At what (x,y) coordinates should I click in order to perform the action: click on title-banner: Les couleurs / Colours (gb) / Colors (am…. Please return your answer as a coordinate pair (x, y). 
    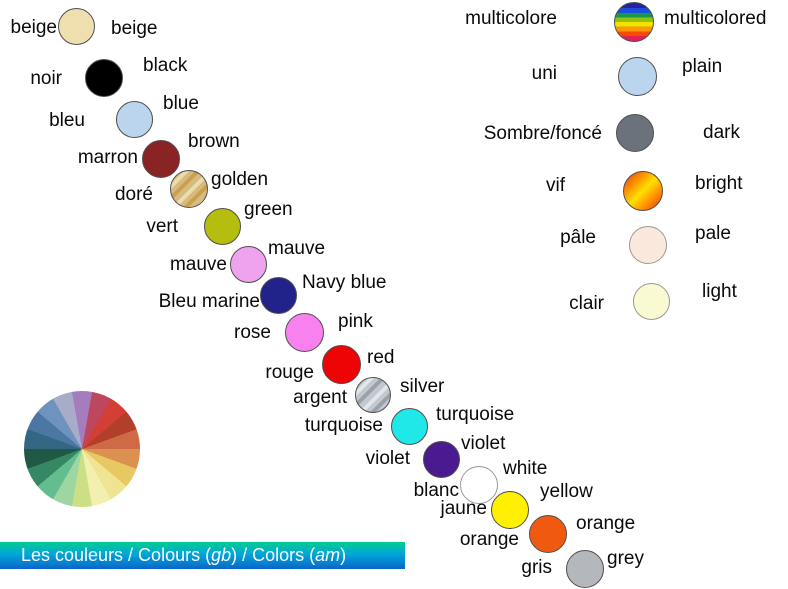
    Looking at the image, I should click on (202, 555).